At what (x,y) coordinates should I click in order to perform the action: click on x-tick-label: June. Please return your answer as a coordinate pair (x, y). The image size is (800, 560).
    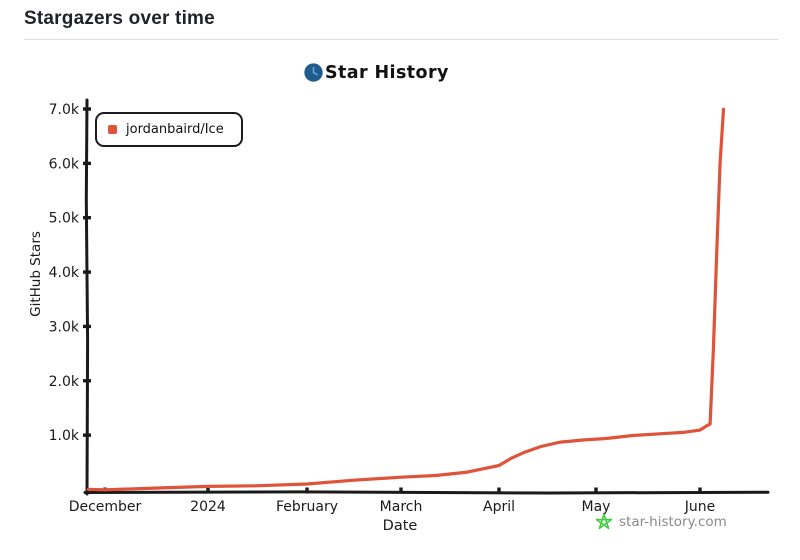
    Looking at the image, I should click on (700, 507).